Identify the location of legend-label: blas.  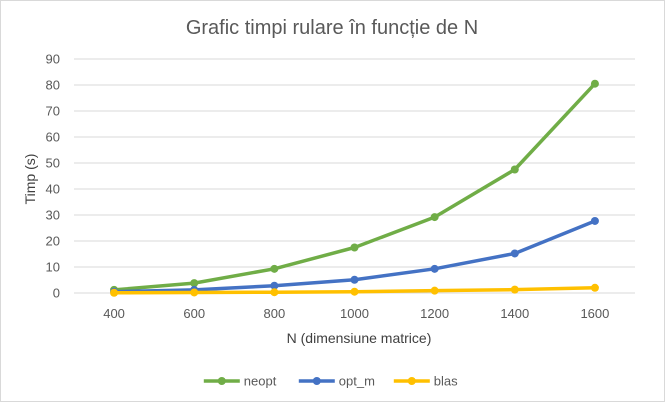
(446, 381).